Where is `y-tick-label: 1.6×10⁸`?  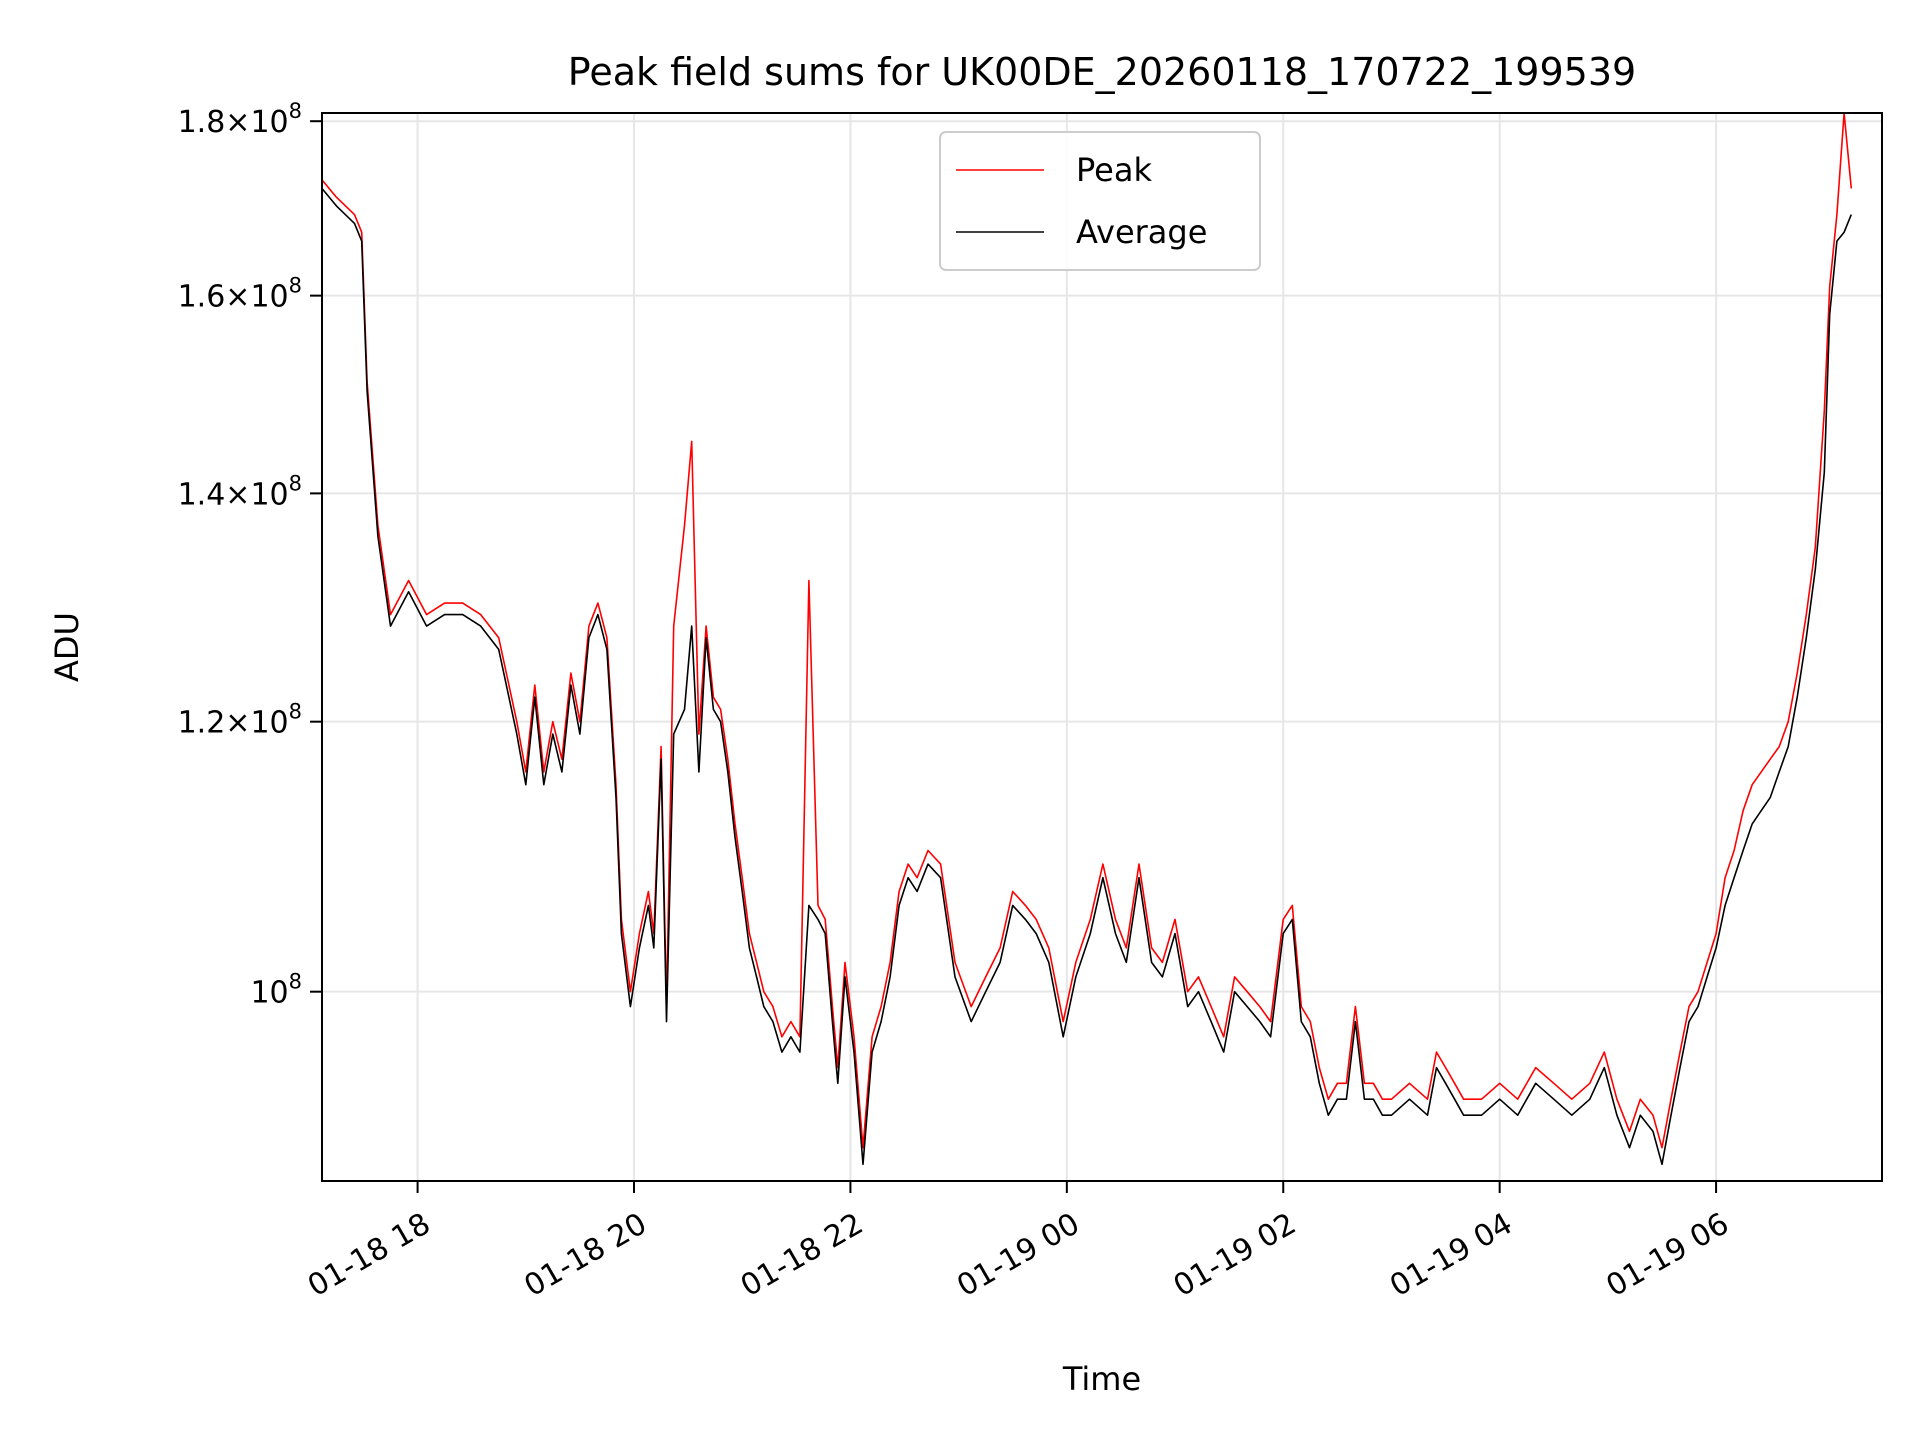 y-tick-label: 1.6×10⁸ is located at coordinates (240, 294).